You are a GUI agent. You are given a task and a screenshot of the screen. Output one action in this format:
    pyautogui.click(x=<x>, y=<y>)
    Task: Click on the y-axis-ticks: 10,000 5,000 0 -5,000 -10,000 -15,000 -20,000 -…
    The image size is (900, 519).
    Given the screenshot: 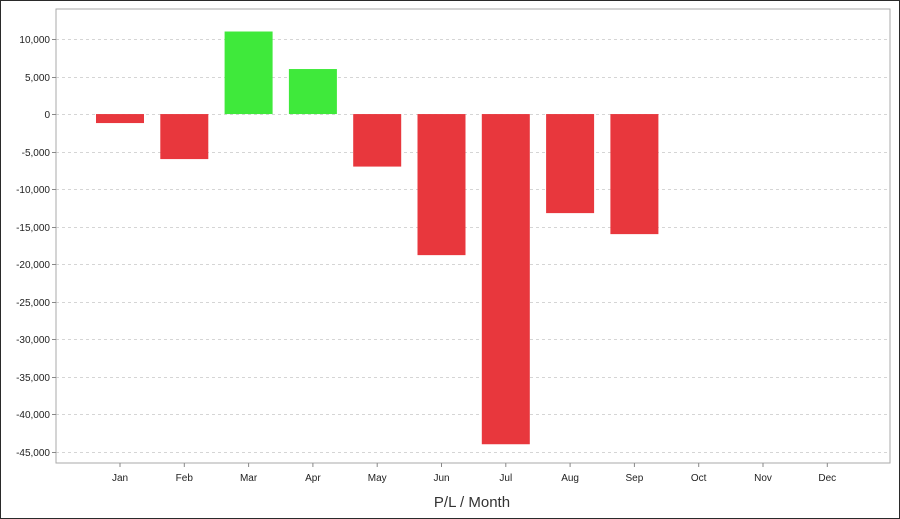 What is the action you would take?
    pyautogui.click(x=36, y=247)
    